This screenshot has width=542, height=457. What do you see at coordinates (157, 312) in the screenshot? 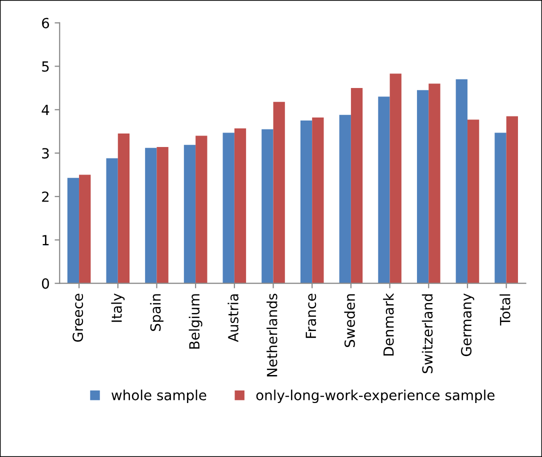
I see `x-tick-label: Spain` at bounding box center [157, 312].